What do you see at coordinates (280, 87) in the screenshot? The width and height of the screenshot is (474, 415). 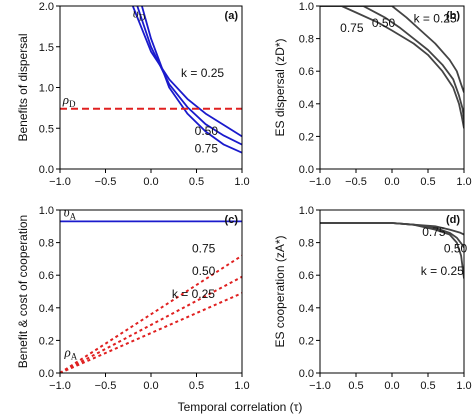 I see `y-axis-label: ES dispersal (zD*)` at bounding box center [280, 87].